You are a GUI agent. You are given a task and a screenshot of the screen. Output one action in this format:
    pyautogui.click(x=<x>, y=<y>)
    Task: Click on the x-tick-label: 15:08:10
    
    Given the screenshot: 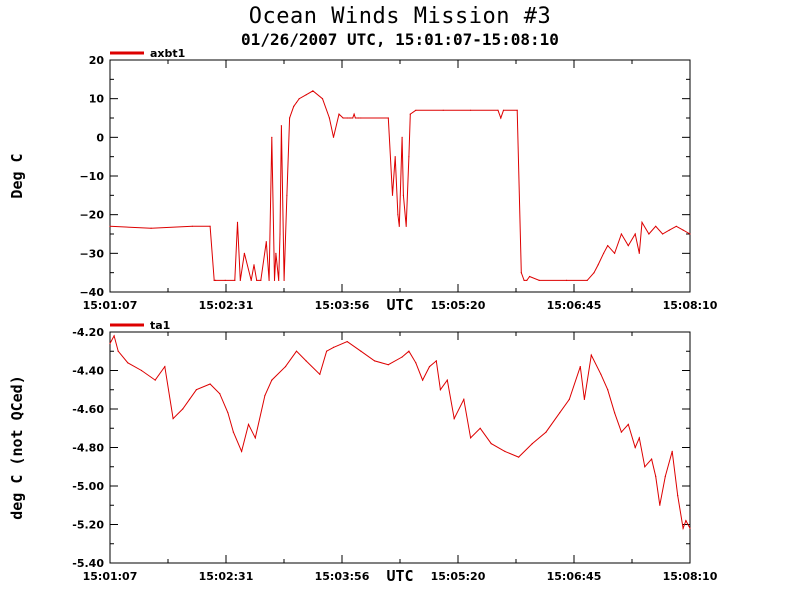 What is the action you would take?
    pyautogui.click(x=690, y=576)
    